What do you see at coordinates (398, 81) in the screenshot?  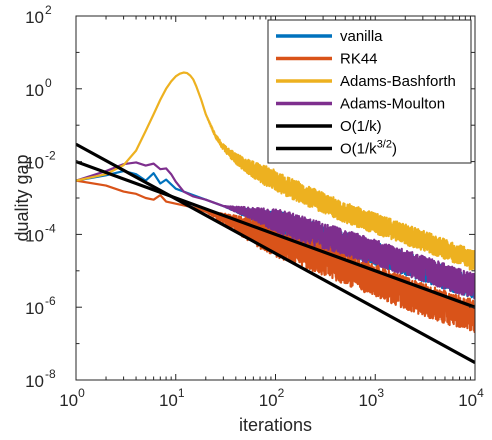 I see `legend-entry: Adams-Bashforth` at bounding box center [398, 81].